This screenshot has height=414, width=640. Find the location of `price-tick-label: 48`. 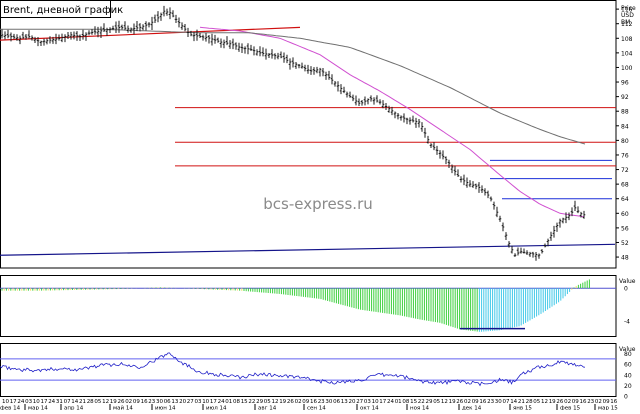

price-tick-label: 48 is located at coordinates (625, 258).